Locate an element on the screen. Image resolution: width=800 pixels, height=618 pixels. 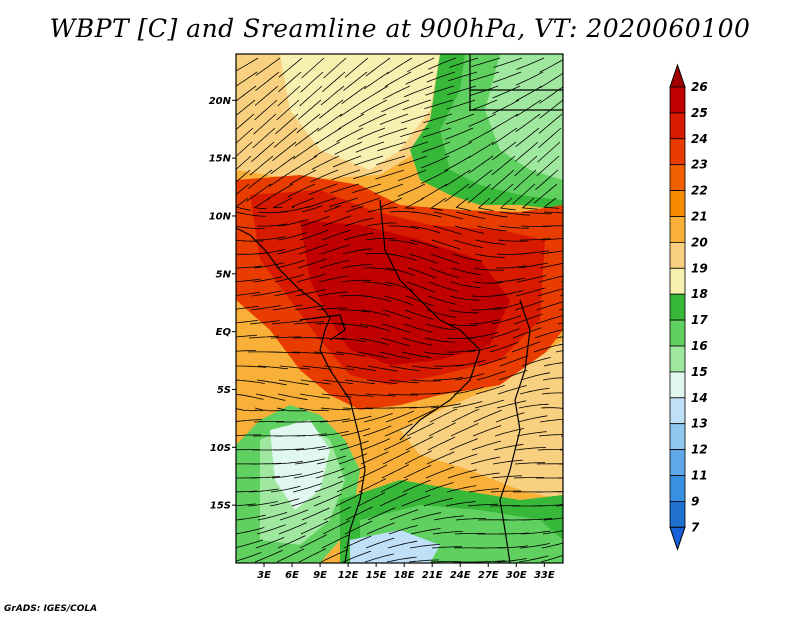
colorbar-bottom-triangle is located at coordinates (677, 538).